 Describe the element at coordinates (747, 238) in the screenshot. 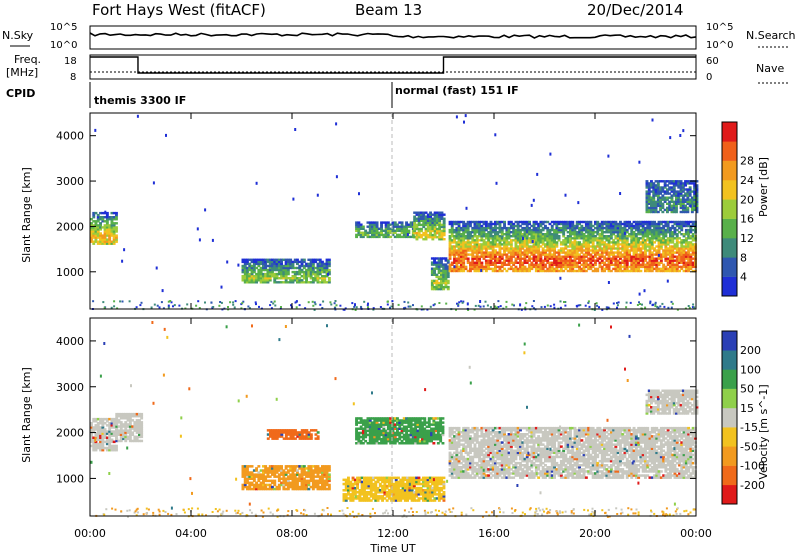

I see `colorbar-tick-label: 12` at that location.